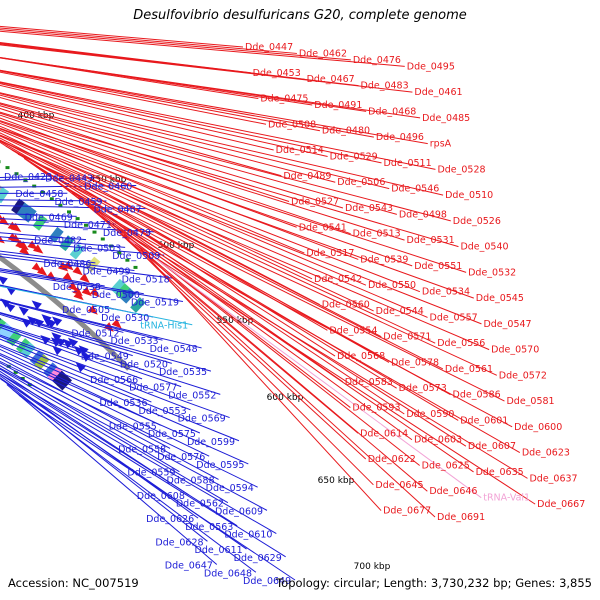  I want to click on reverse-gene-label: Dde_0458, so click(39, 194).